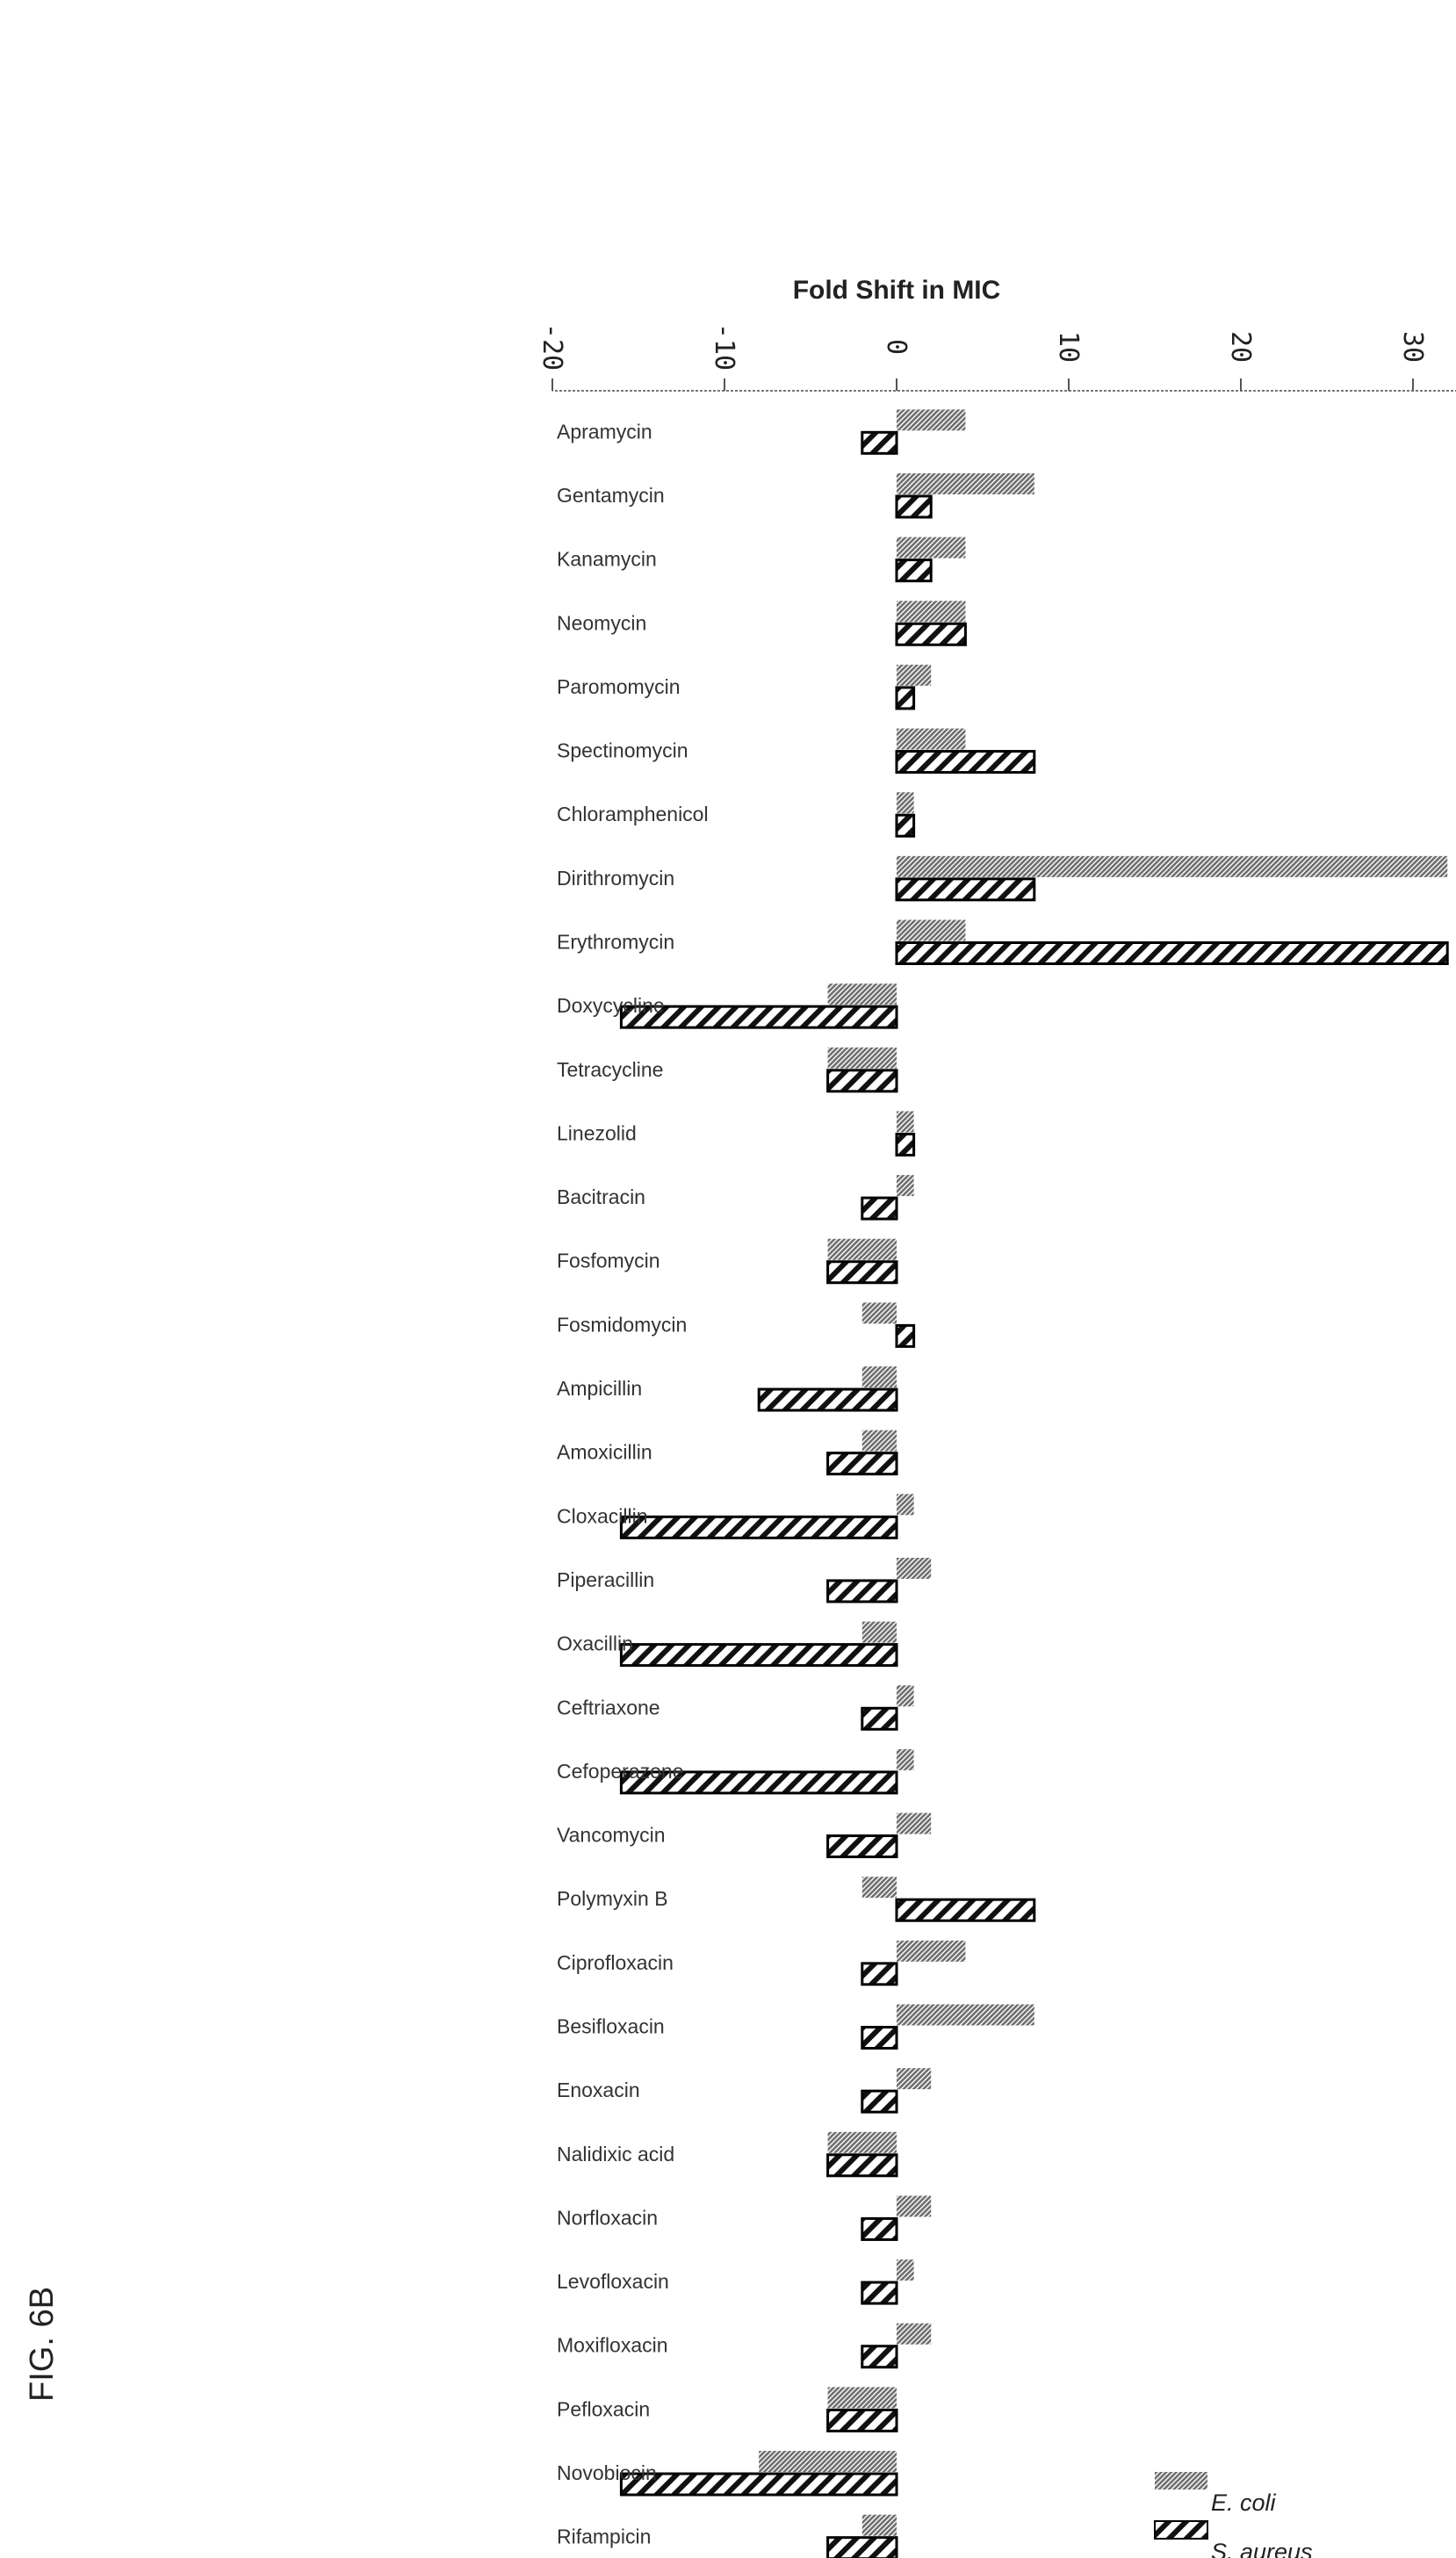  What do you see at coordinates (612, 1898) in the screenshot?
I see `category-label: Polymyxin B` at bounding box center [612, 1898].